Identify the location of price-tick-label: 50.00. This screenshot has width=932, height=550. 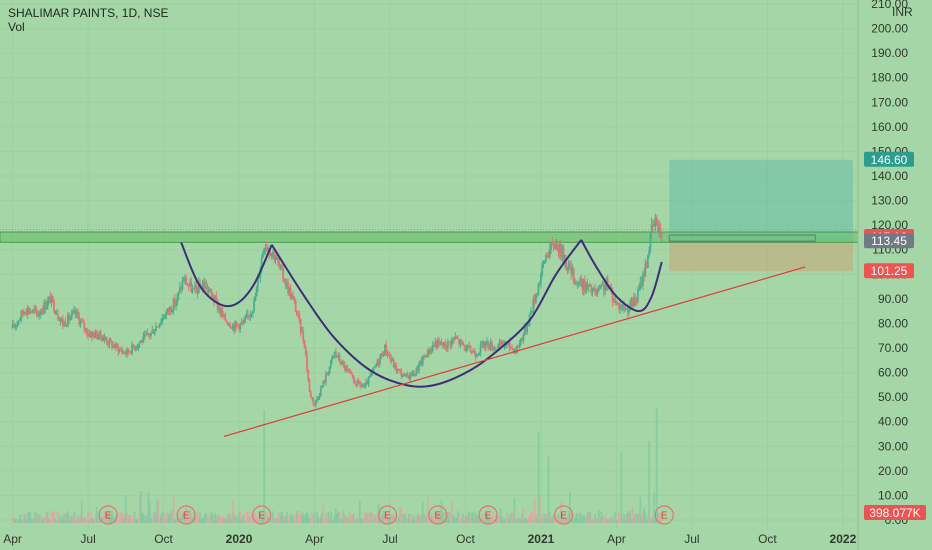
(893, 397).